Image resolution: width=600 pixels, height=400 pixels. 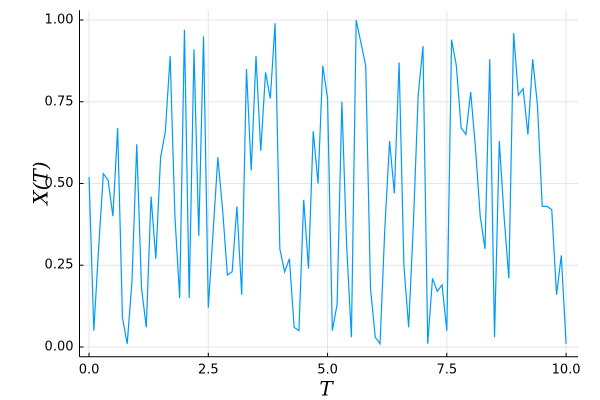 What do you see at coordinates (59, 101) in the screenshot?
I see `y-tick-label: 0.75` at bounding box center [59, 101].